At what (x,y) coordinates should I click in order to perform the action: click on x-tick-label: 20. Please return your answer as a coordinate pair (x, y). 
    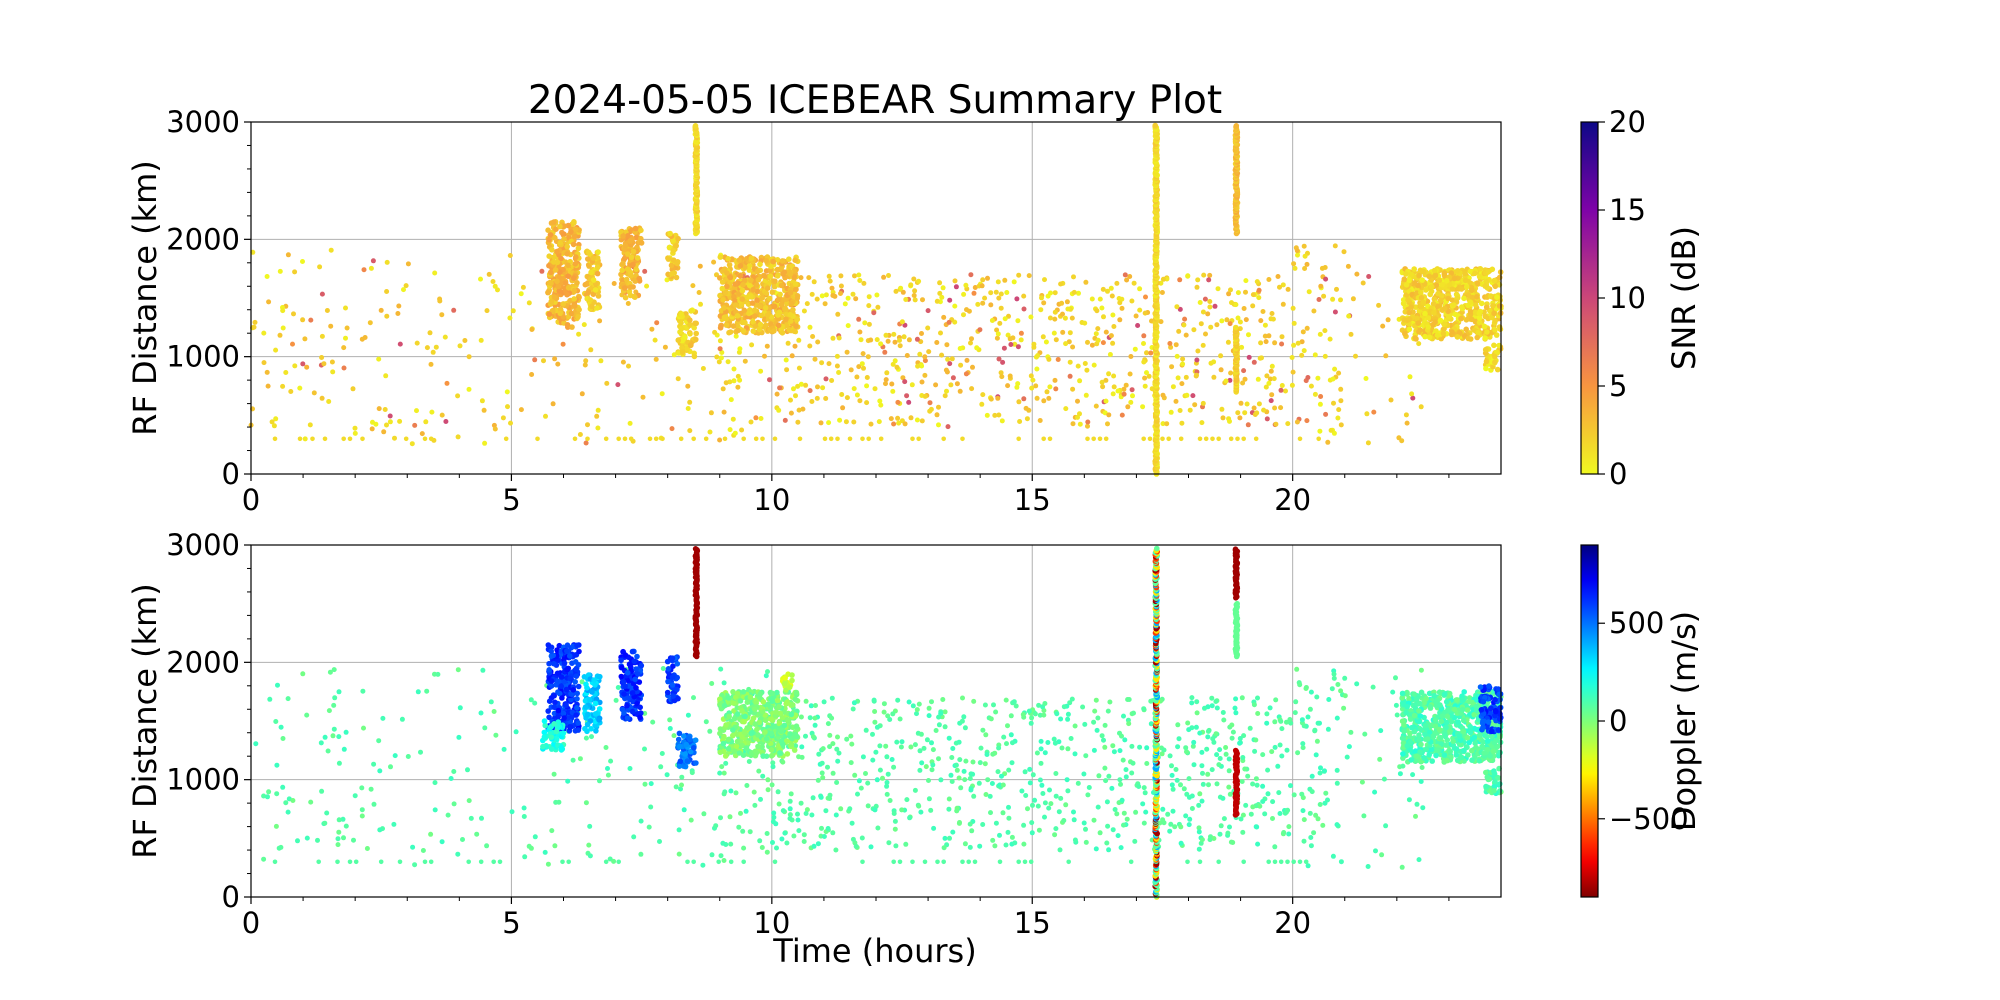
    Looking at the image, I should click on (1292, 500).